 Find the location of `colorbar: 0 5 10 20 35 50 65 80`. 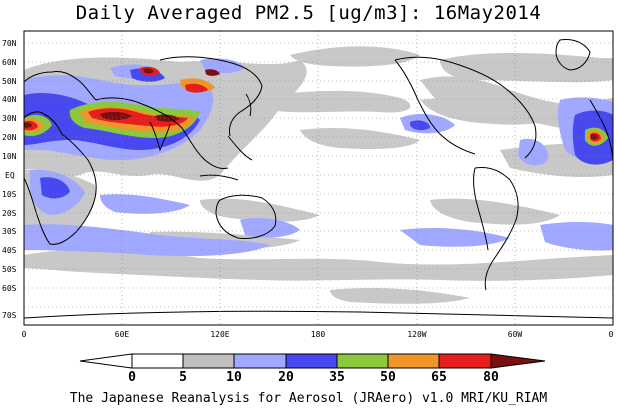

colorbar: 0 5 10 20 35 50 65 80 is located at coordinates (312, 369).